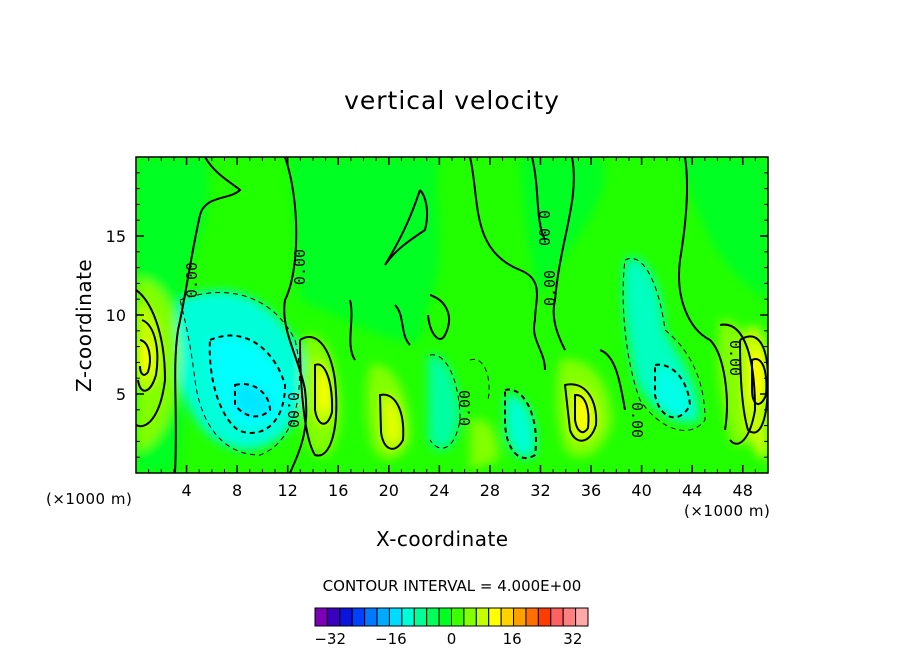 Image resolution: width=904 pixels, height=654 pixels. I want to click on colorbar-tick-label: −32, so click(330, 639).